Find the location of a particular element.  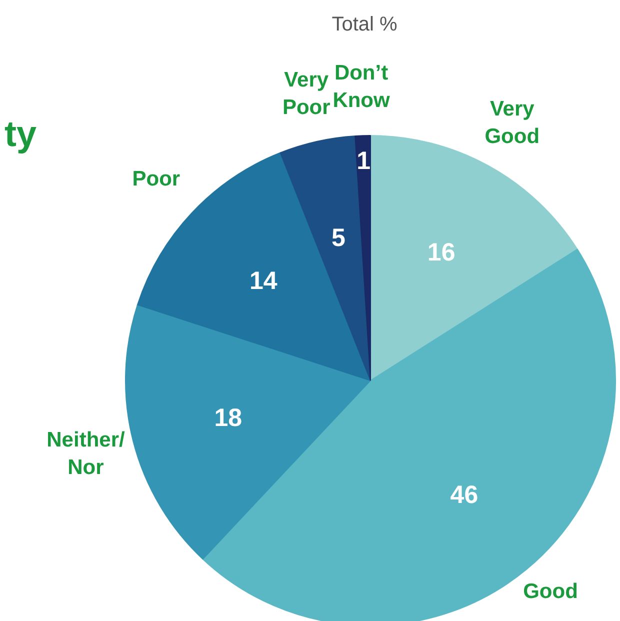

slice-label: Good is located at coordinates (550, 591).